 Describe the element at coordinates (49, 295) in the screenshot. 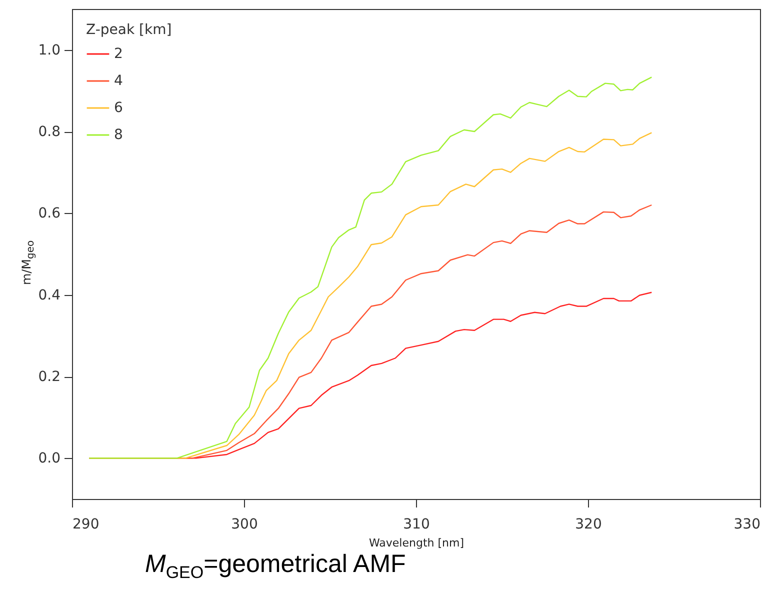

I see `y-tick-label: 0.4` at that location.